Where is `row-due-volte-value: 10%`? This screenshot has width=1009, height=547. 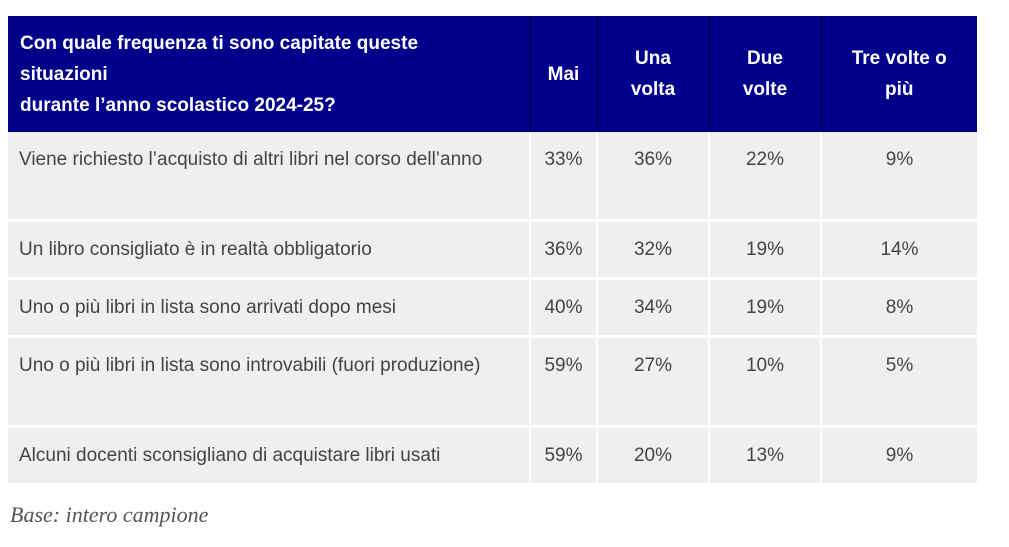 row-due-volte-value: 10% is located at coordinates (765, 382).